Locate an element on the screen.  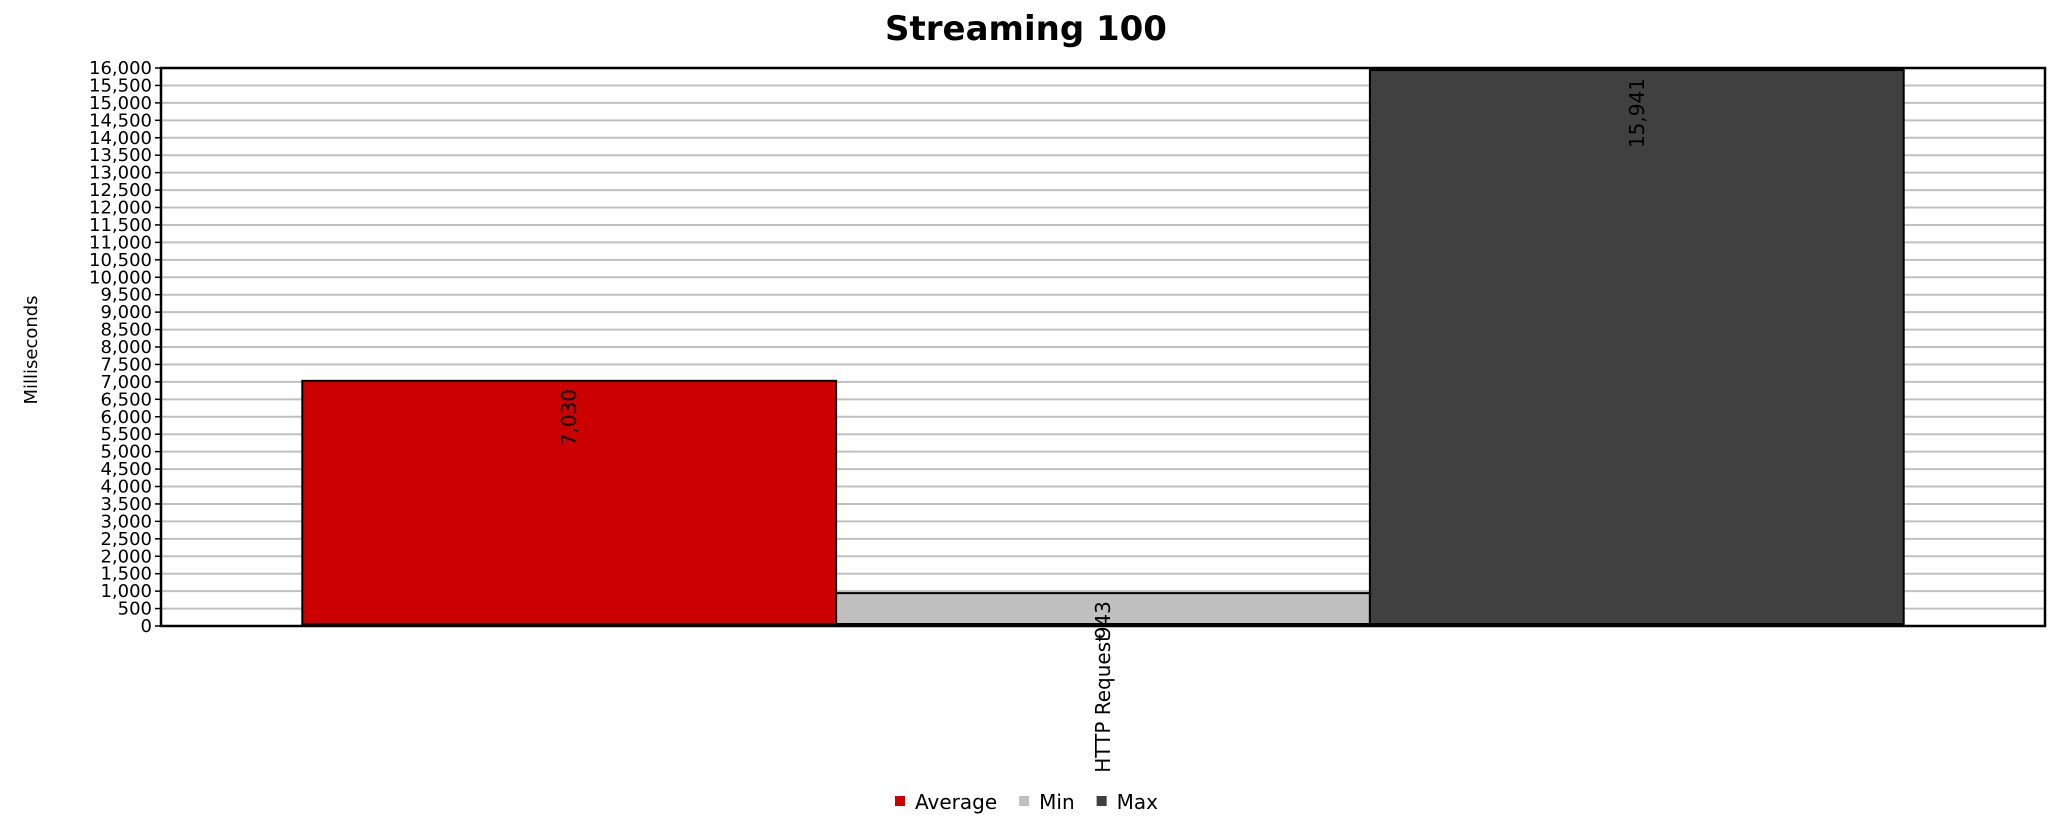
chart-title: Streaming 100 is located at coordinates (1026, 29).